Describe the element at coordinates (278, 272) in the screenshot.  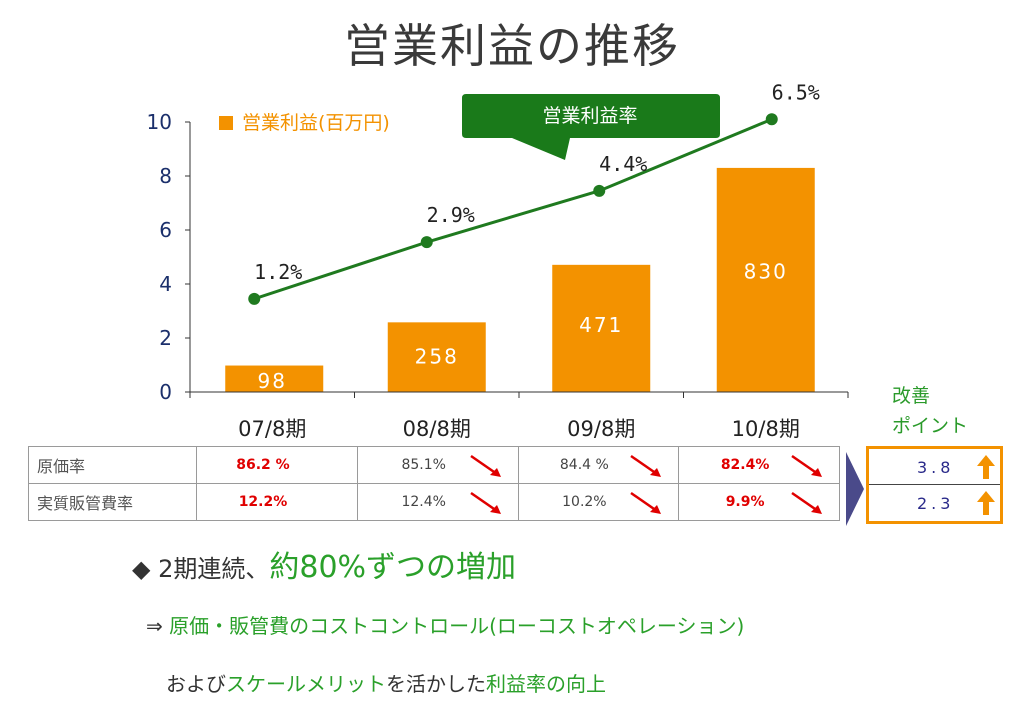
I see `rate-data-label: 1.2%` at that location.